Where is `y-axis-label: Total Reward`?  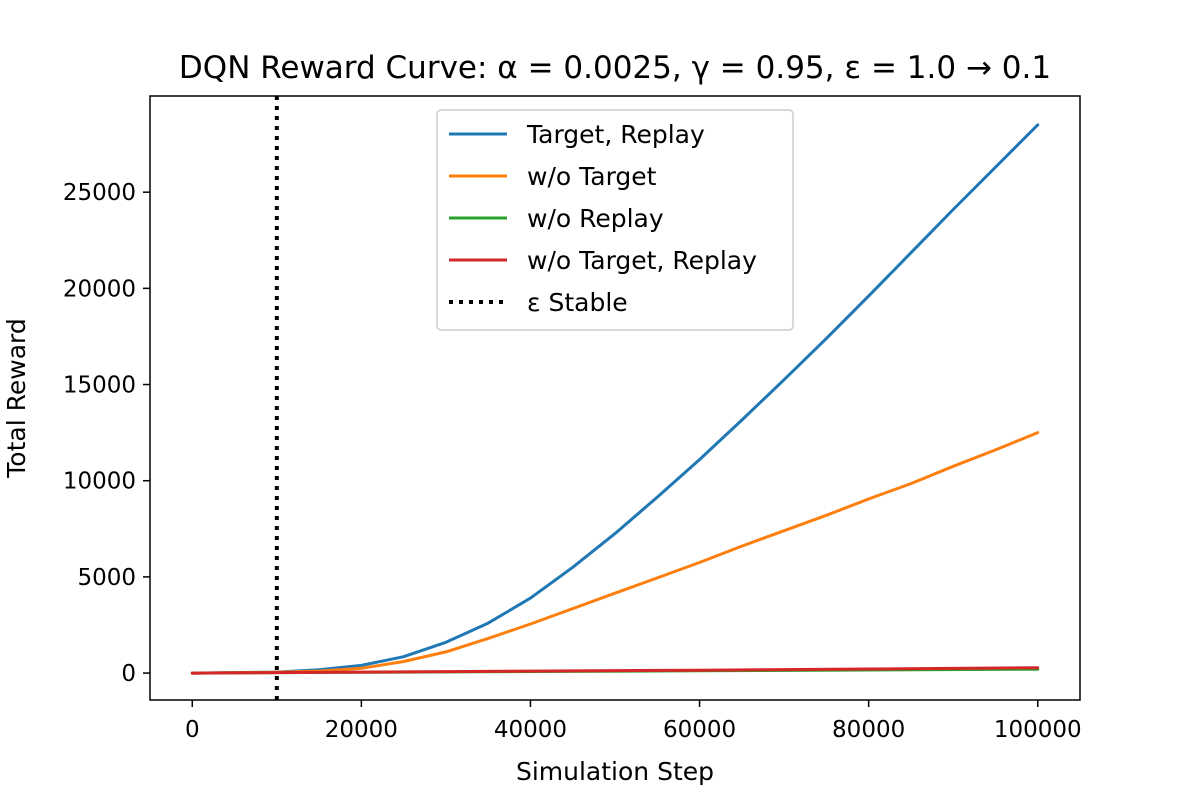
y-axis-label: Total Reward is located at coordinates (16, 398).